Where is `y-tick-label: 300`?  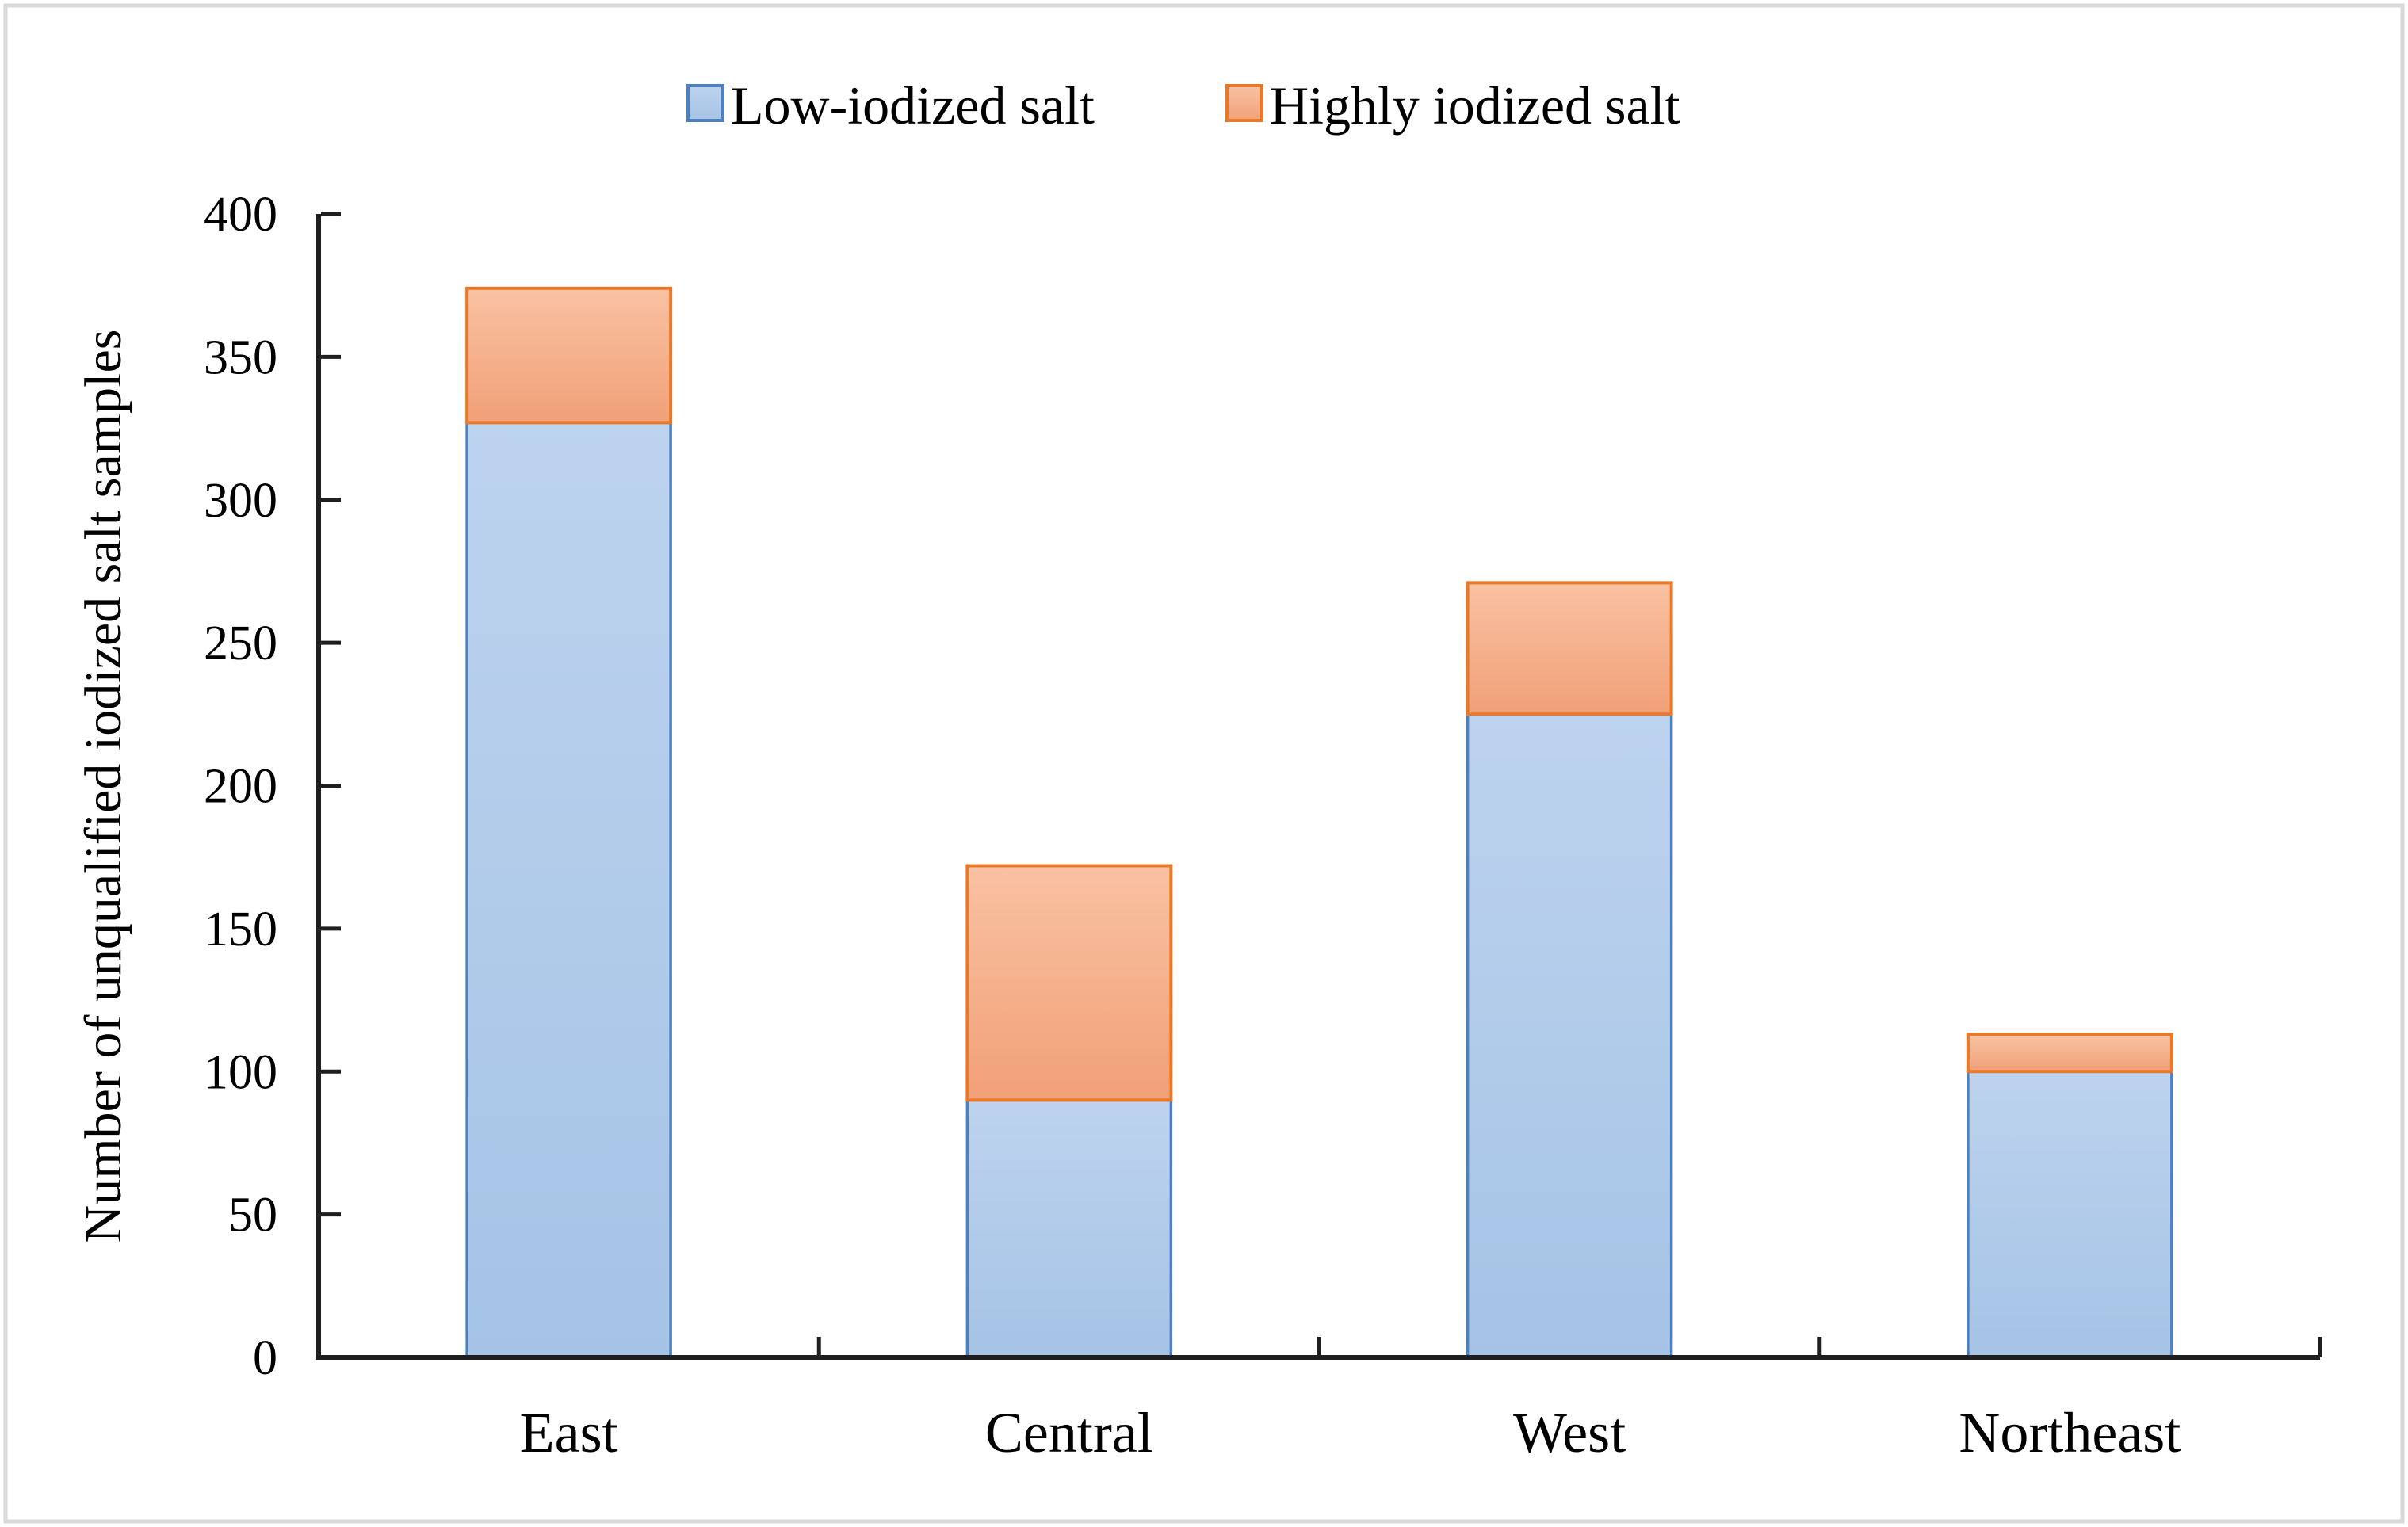 y-tick-label: 300 is located at coordinates (240, 501).